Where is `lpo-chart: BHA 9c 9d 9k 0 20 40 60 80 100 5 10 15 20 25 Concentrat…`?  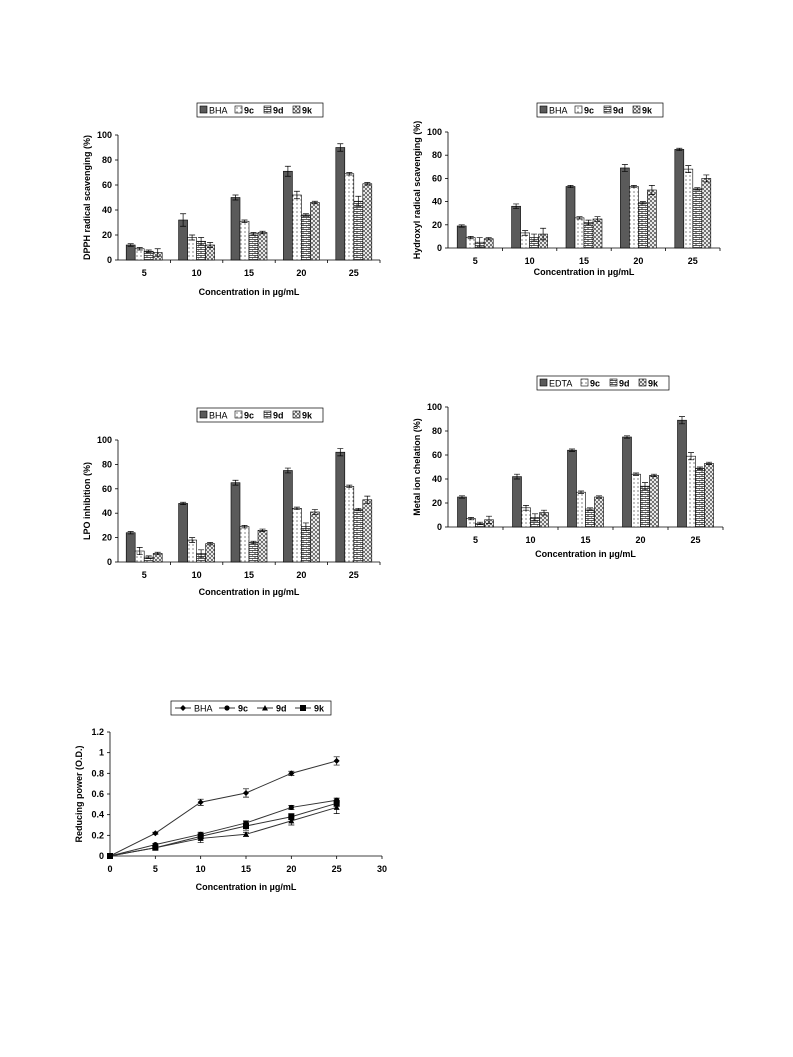 lpo-chart: BHA 9c 9d 9k 0 20 40 60 80 100 5 10 15 20 25 Concentrat… is located at coordinates (231, 502).